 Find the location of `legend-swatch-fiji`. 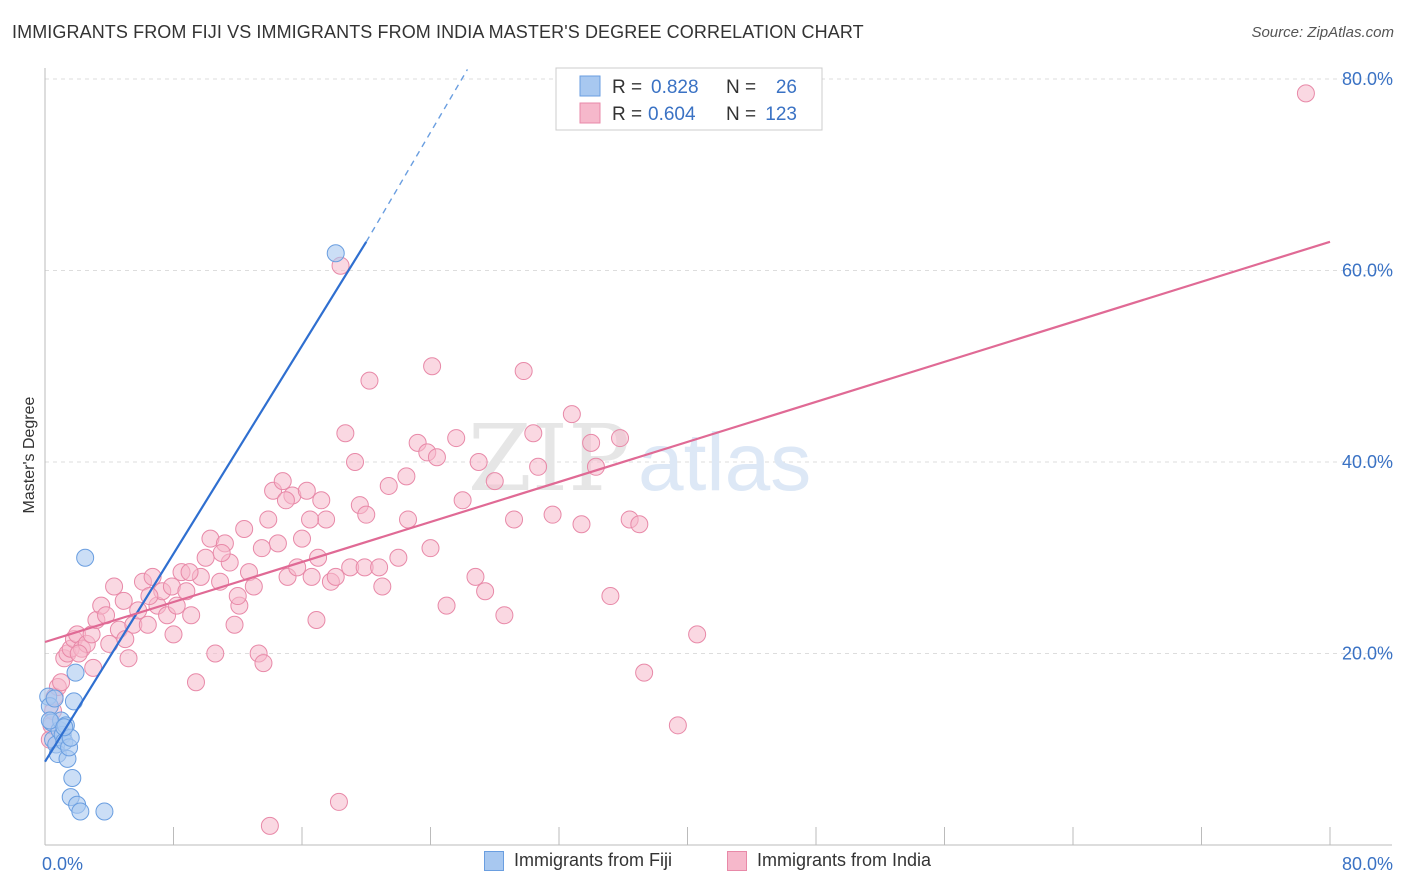

legend-swatch-fiji is located at coordinates (590, 86).